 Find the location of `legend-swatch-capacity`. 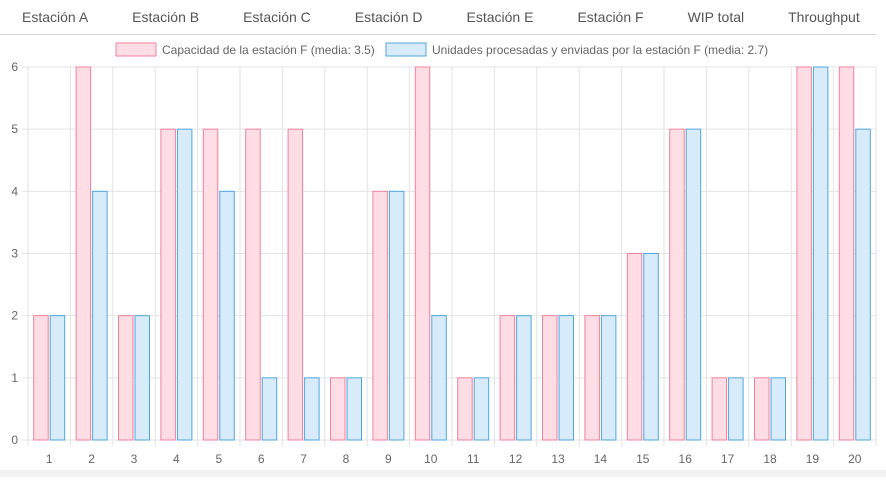

legend-swatch-capacity is located at coordinates (136, 49).